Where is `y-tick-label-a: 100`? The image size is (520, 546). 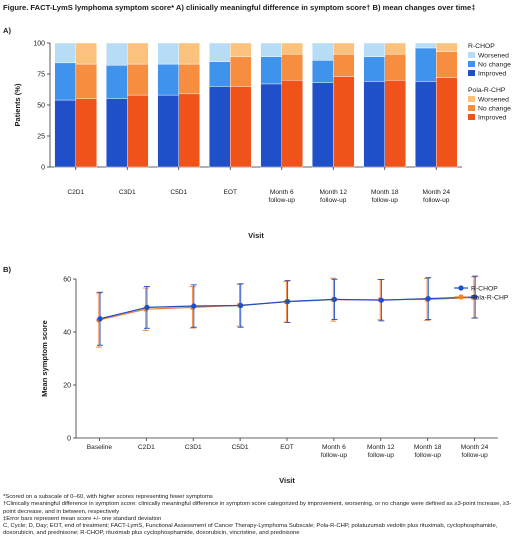
y-tick-label-a: 100 is located at coordinates (39, 44).